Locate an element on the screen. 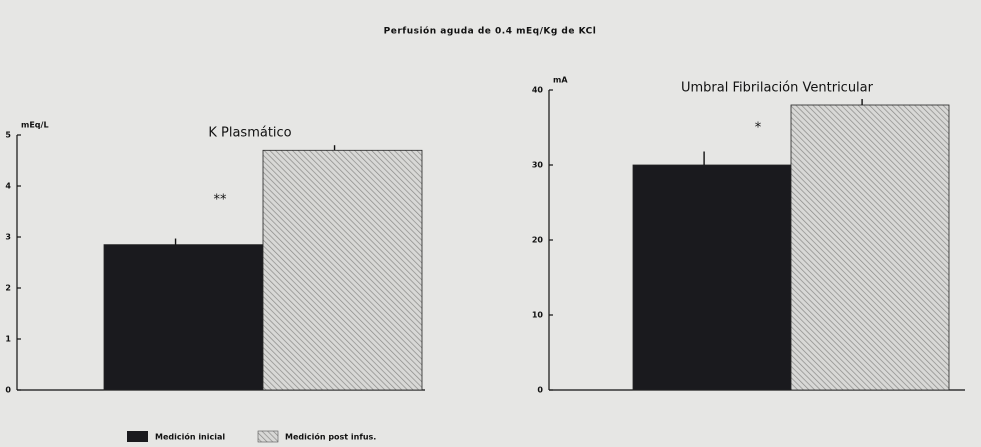 This screenshot has width=981, height=447. y-axis-label: mEq/L is located at coordinates (35, 125).